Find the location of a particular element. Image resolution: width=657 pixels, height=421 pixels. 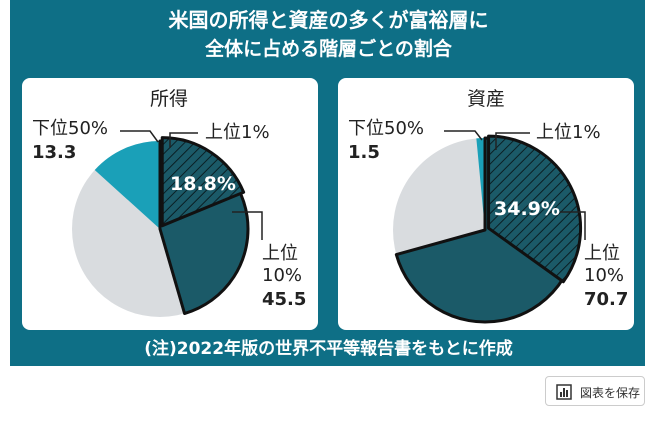

chart-icon is located at coordinates (564, 392).